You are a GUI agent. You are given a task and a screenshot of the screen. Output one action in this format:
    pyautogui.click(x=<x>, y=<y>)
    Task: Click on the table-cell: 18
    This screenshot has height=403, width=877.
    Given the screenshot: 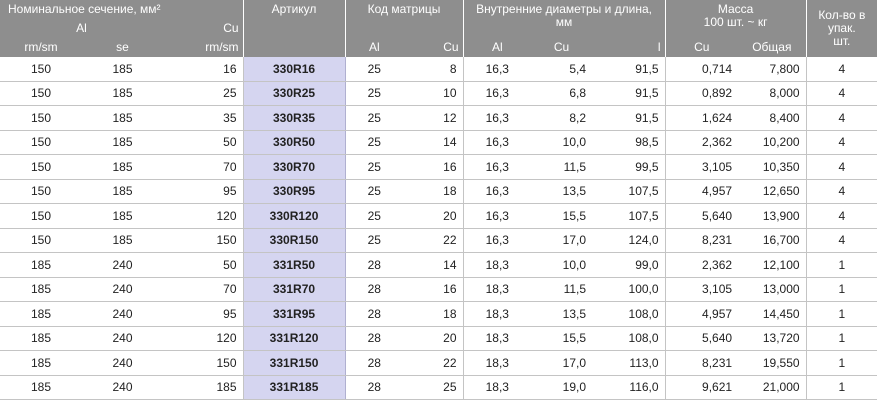 What is the action you would take?
    pyautogui.click(x=433, y=314)
    